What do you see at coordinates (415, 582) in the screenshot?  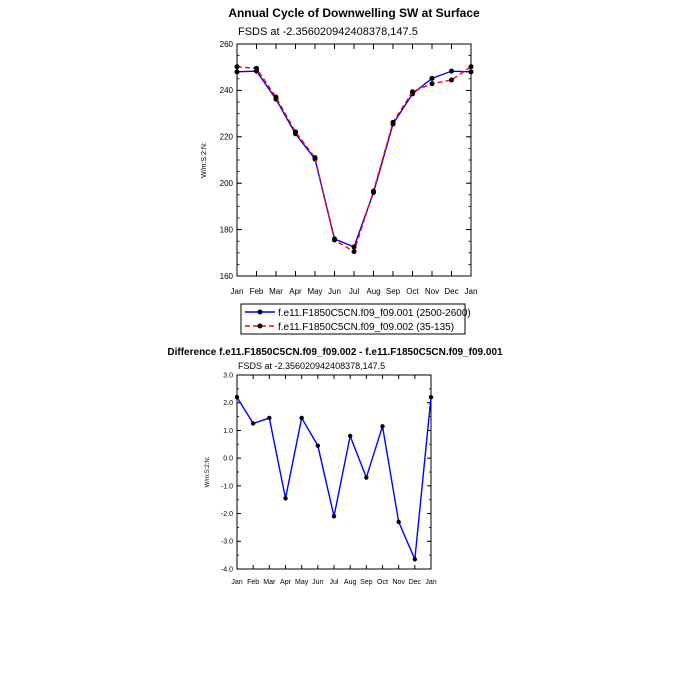 I see `chart2-xtick-label: Dec` at bounding box center [415, 582].